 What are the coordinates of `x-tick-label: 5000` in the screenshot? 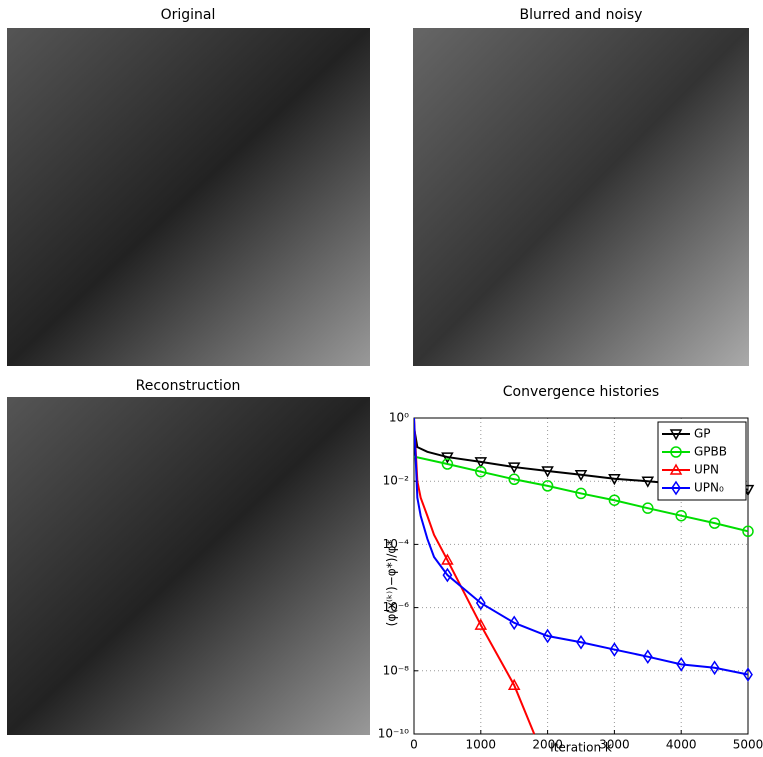 It's located at (748, 745).